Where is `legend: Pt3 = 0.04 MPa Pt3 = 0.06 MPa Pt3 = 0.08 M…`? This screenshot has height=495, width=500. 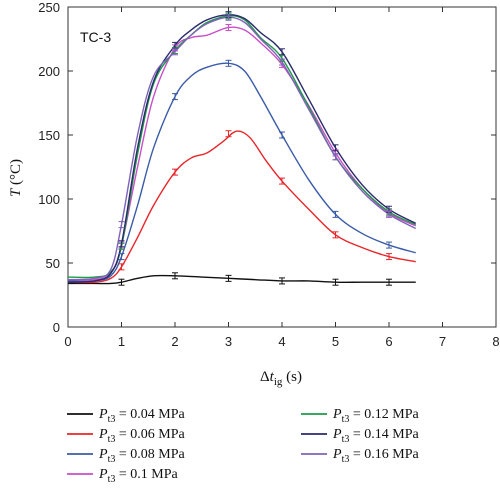
legend: Pt3 = 0.04 MPa Pt3 = 0.06 MPa Pt3 = 0.08 M… is located at coordinates (243, 446).